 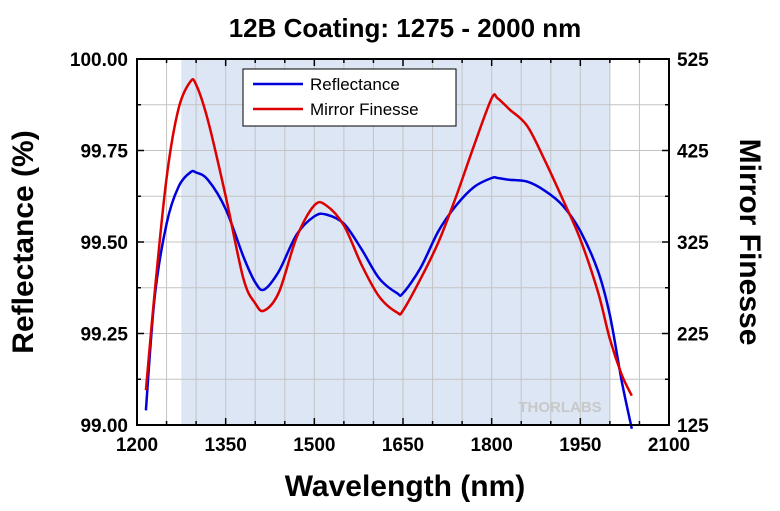 I want to click on legend-box, so click(x=349, y=97).